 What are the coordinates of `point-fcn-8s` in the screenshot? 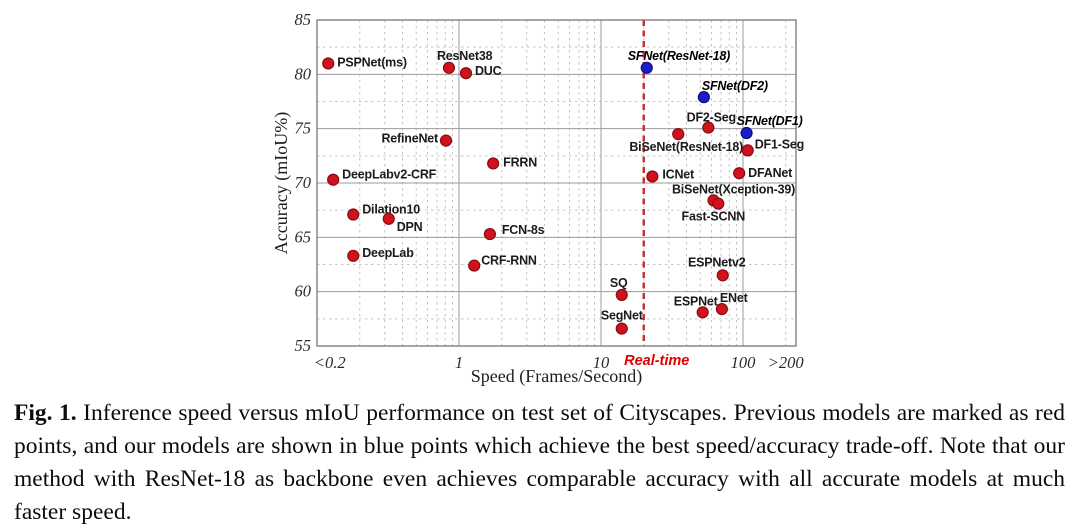 It's located at (489, 234).